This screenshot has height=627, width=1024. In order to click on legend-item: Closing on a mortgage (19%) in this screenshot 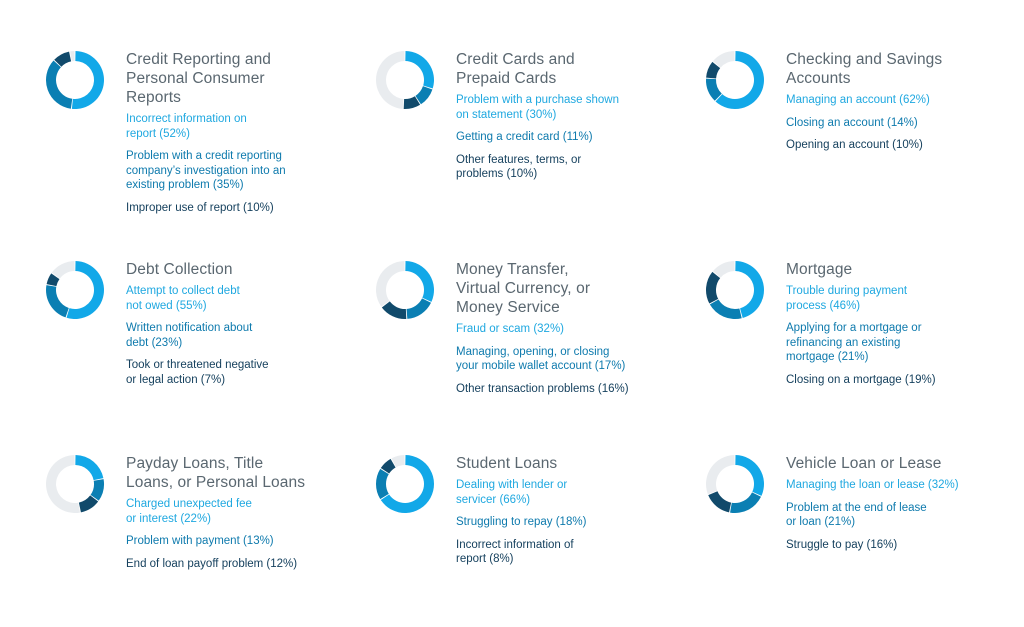, I will do `click(896, 380)`.